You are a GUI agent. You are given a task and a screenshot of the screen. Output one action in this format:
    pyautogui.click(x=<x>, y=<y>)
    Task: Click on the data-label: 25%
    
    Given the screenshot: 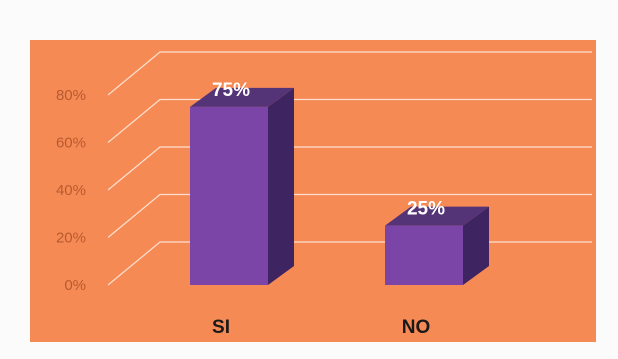 What is the action you would take?
    pyautogui.click(x=426, y=209)
    